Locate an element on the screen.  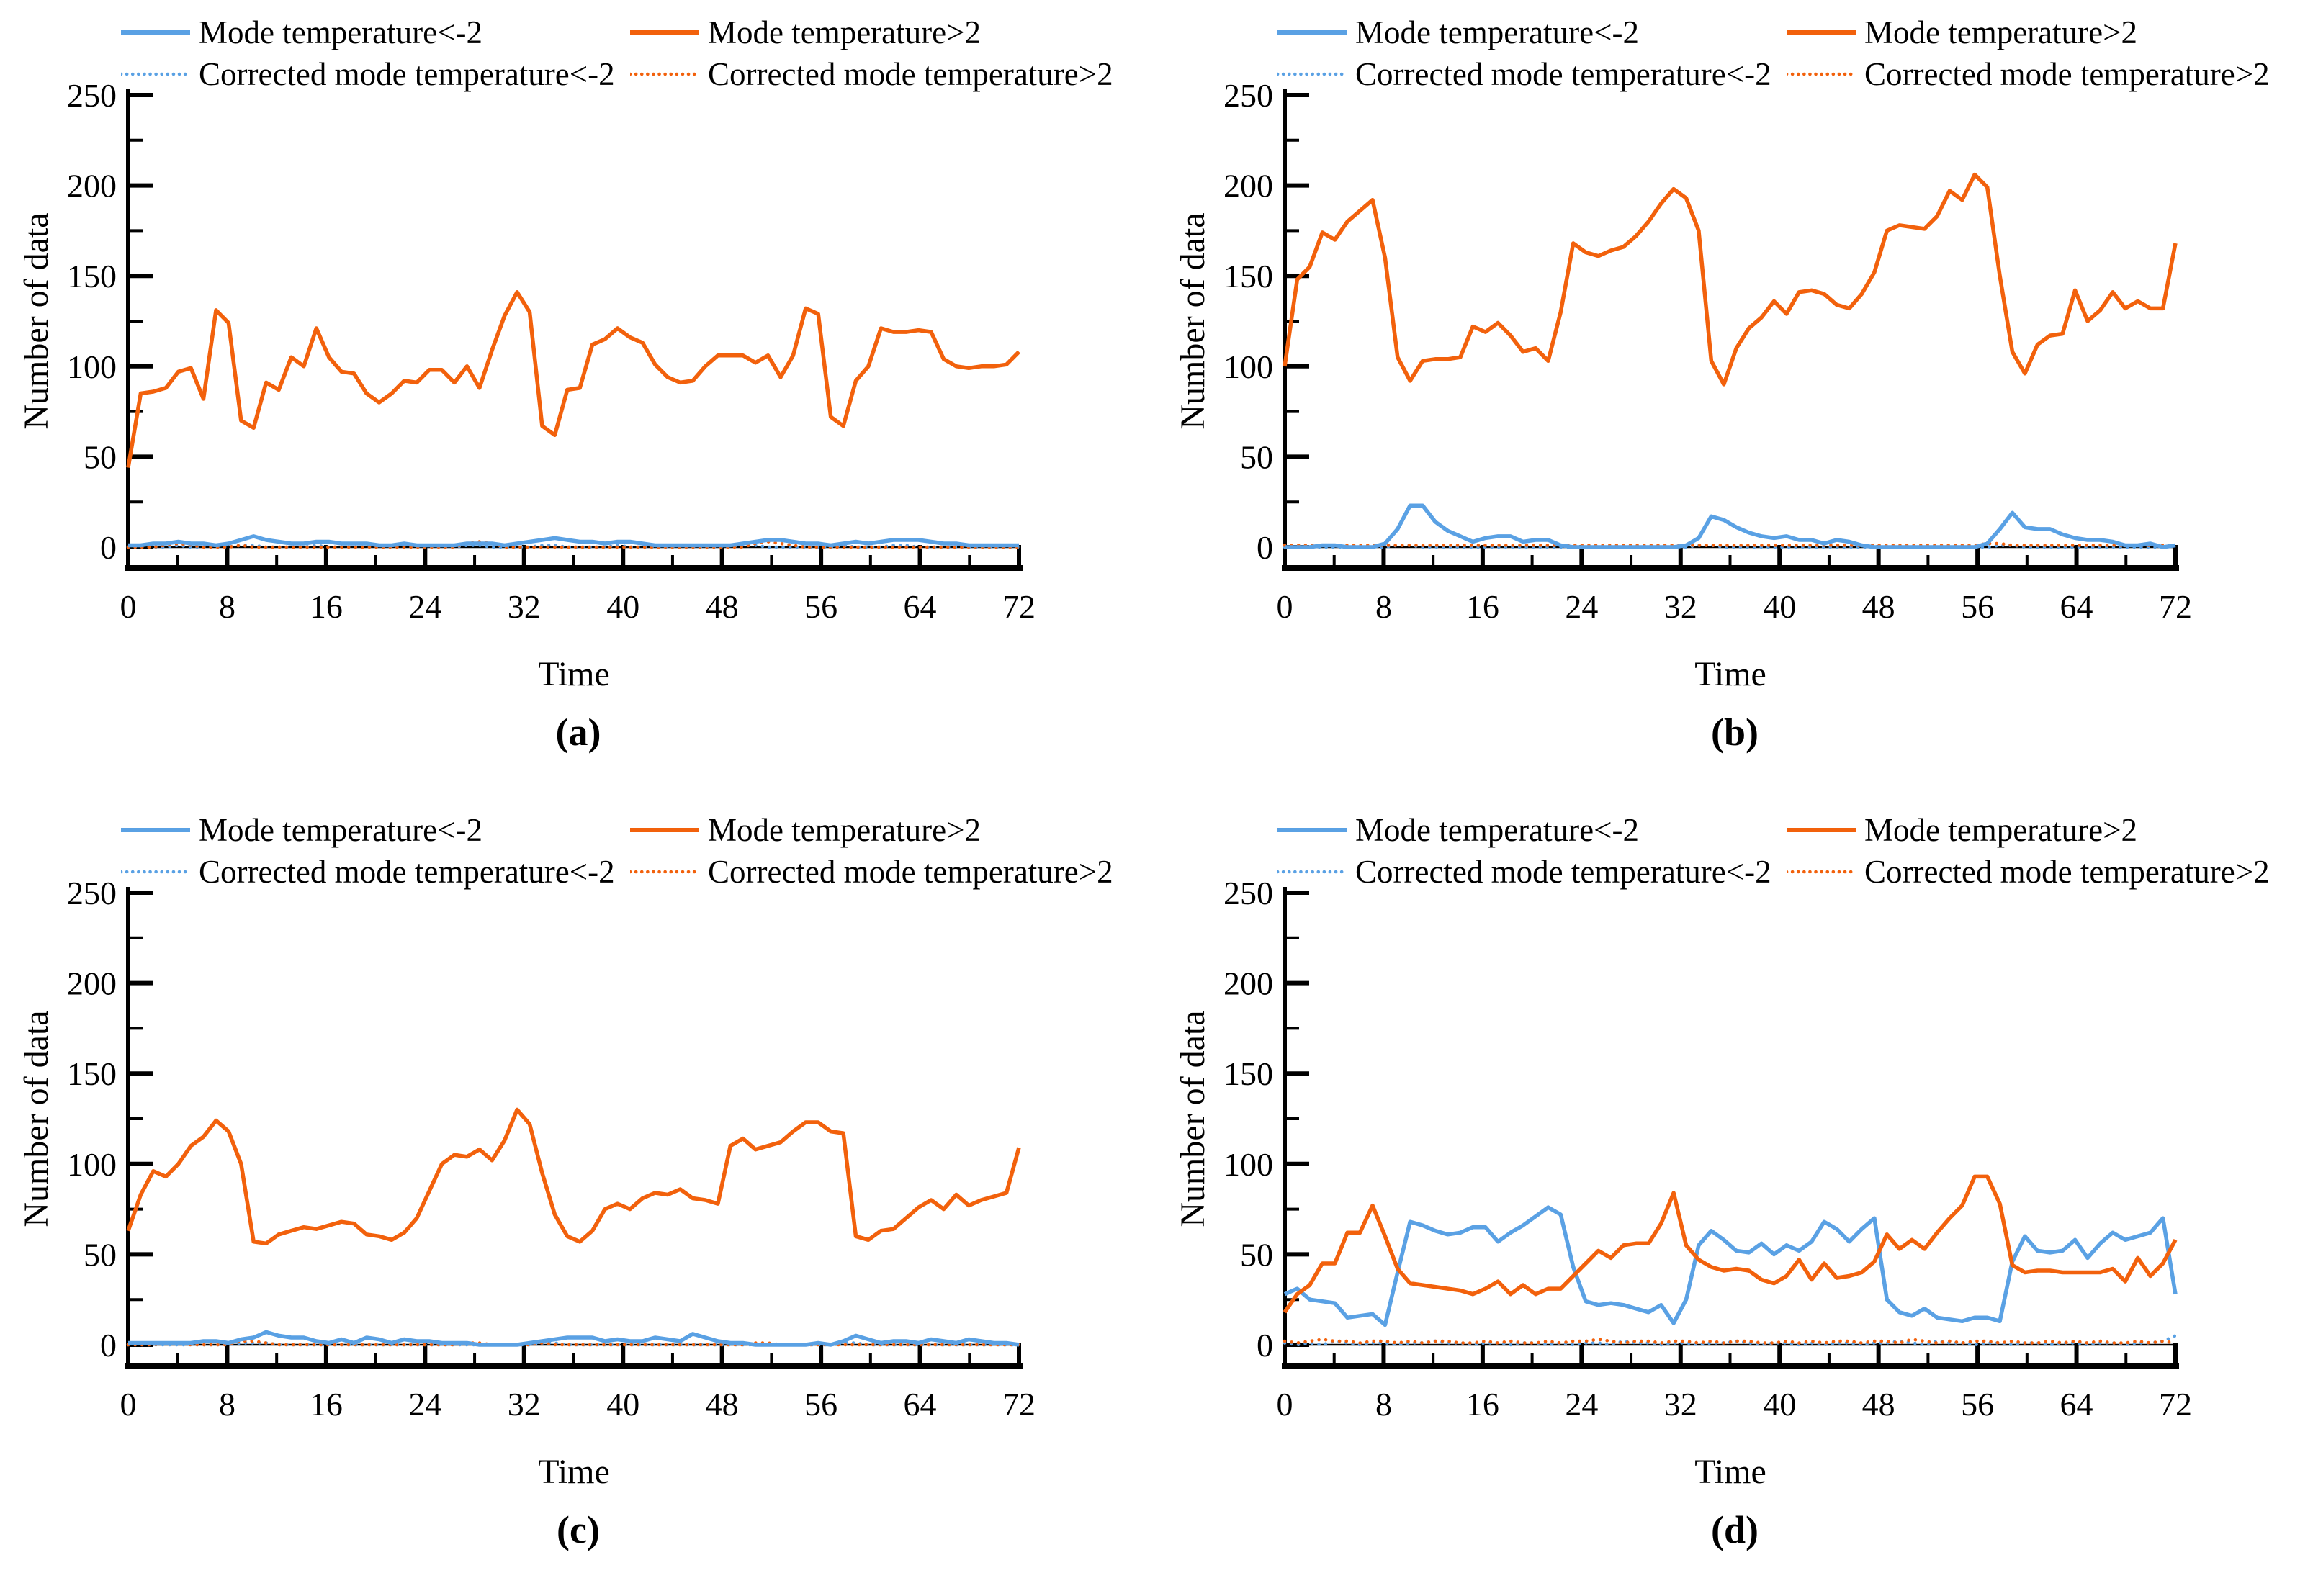
panel-caption: (d) is located at coordinates (1734, 1529).